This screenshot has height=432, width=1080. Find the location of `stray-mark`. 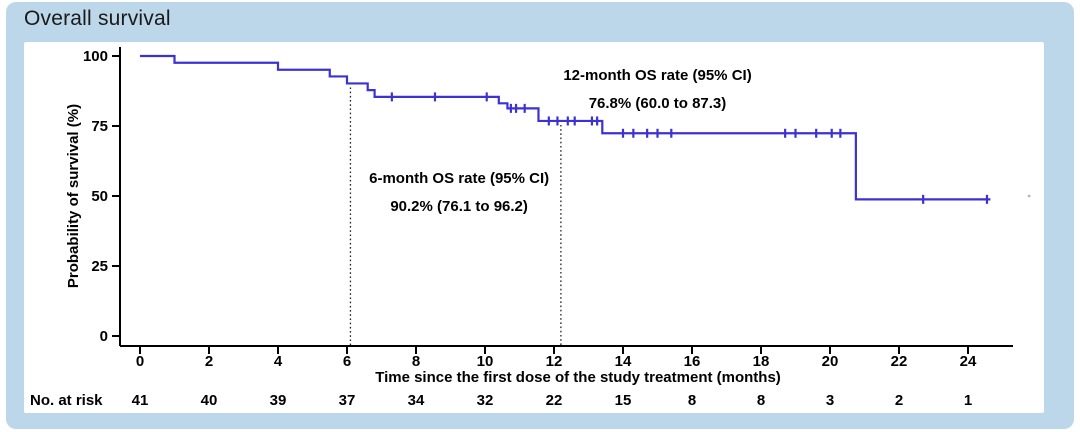

stray-mark is located at coordinates (1029, 196).